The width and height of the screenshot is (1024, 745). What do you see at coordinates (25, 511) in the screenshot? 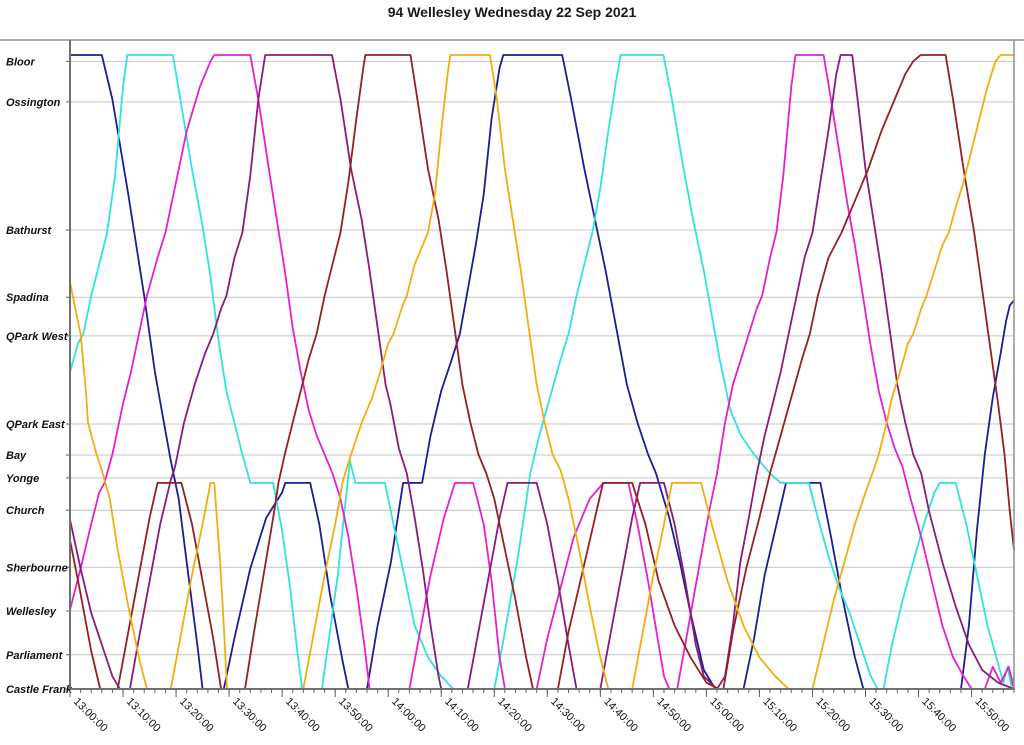
I see `stop-label: Church` at bounding box center [25, 511].